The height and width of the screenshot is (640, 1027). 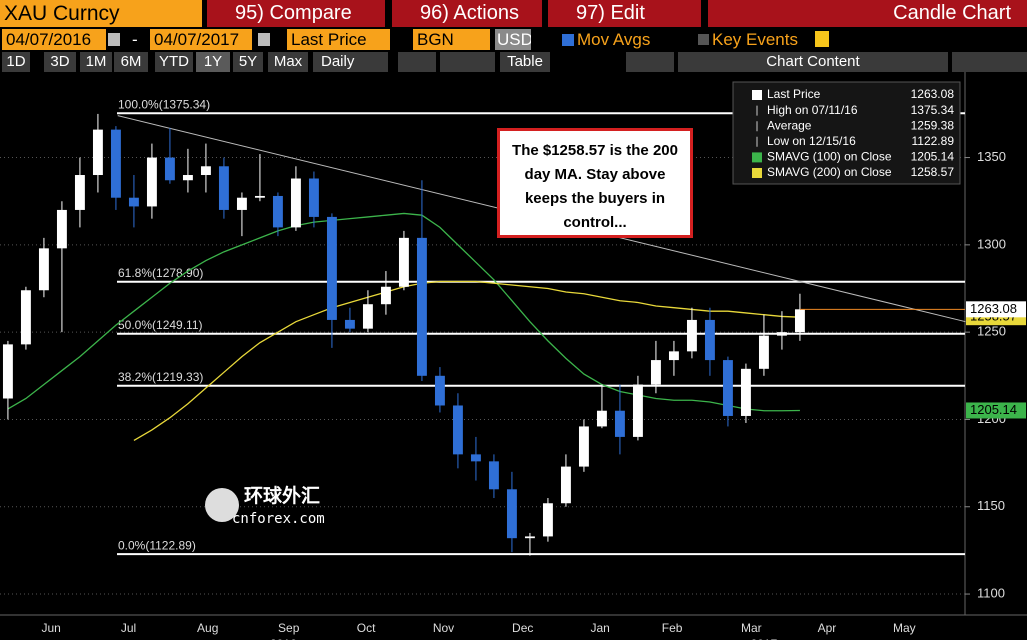 What do you see at coordinates (288, 62) in the screenshot?
I see `range-button: Max` at bounding box center [288, 62].